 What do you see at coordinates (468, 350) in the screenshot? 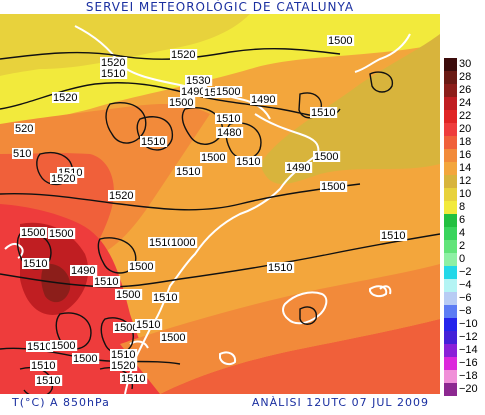
I see `legend-label: −14` at bounding box center [468, 350].